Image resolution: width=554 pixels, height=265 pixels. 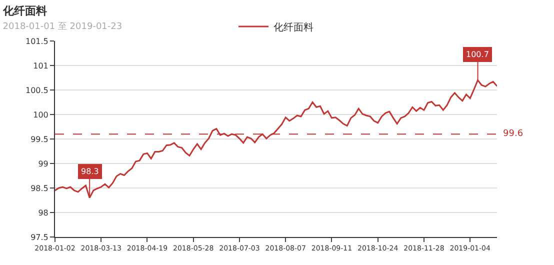 What do you see at coordinates (36, 41) in the screenshot?
I see `y-tick-label: 101.5` at bounding box center [36, 41].